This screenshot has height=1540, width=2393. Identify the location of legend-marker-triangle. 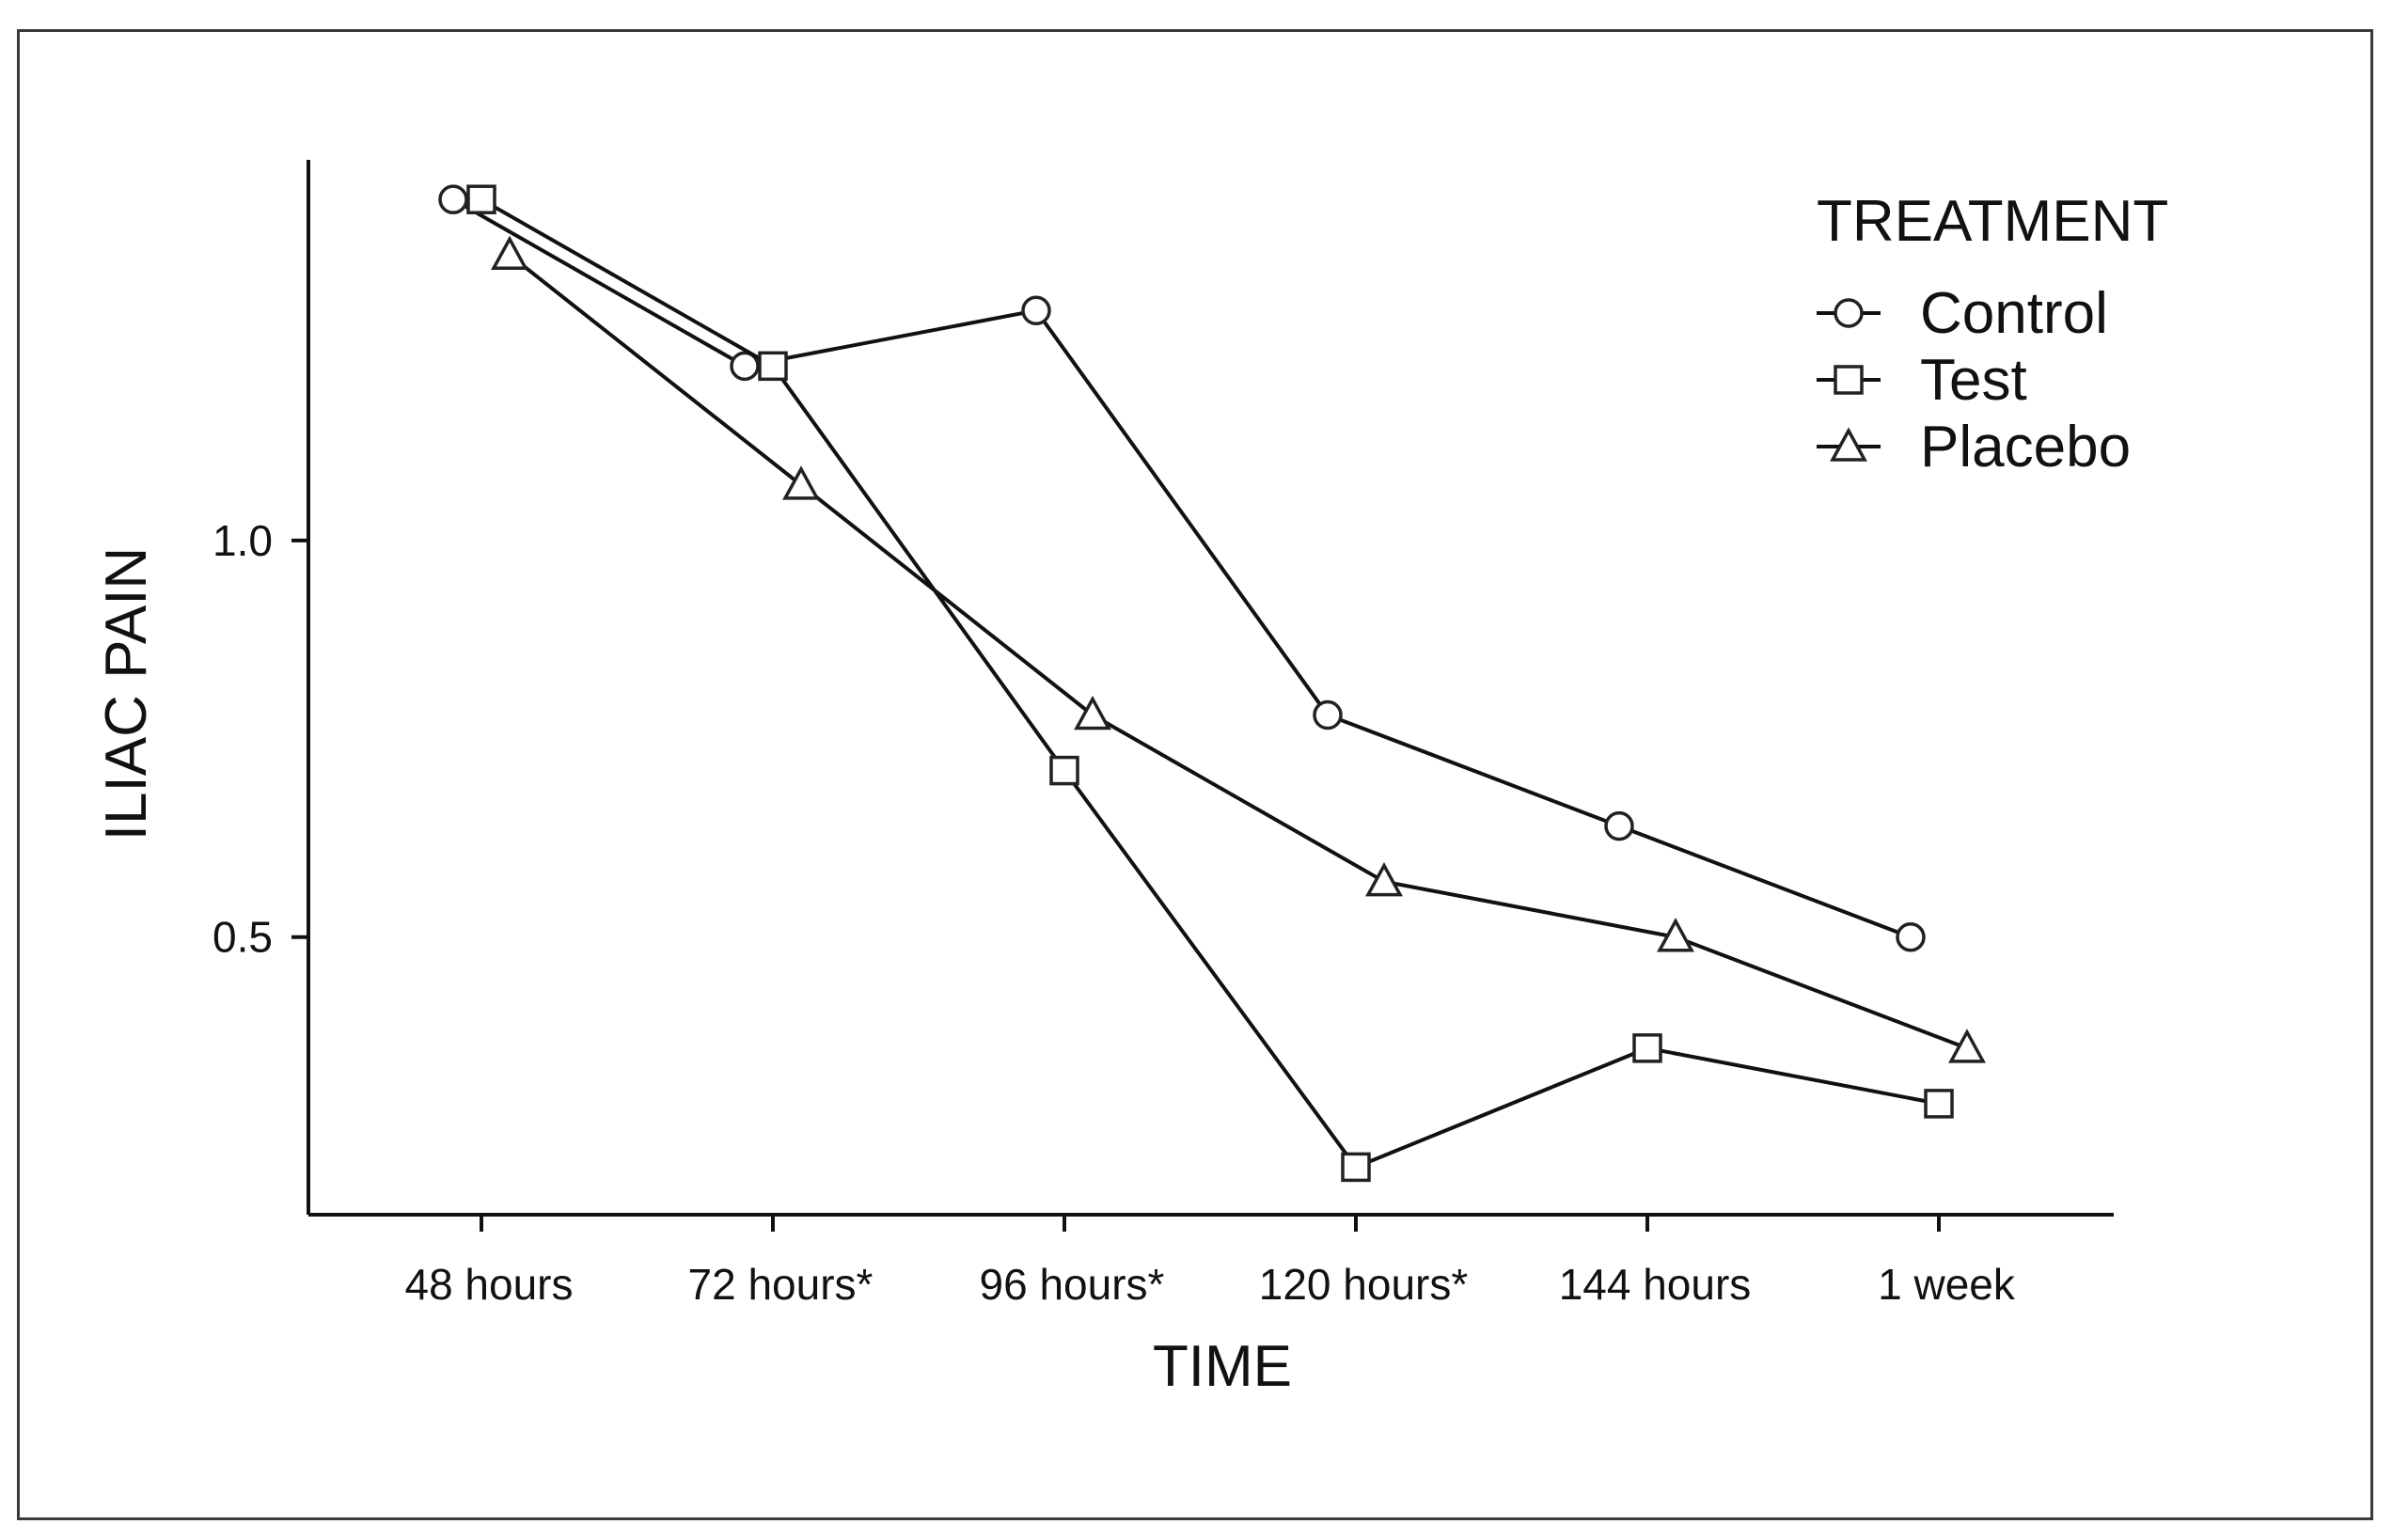
(1849, 444).